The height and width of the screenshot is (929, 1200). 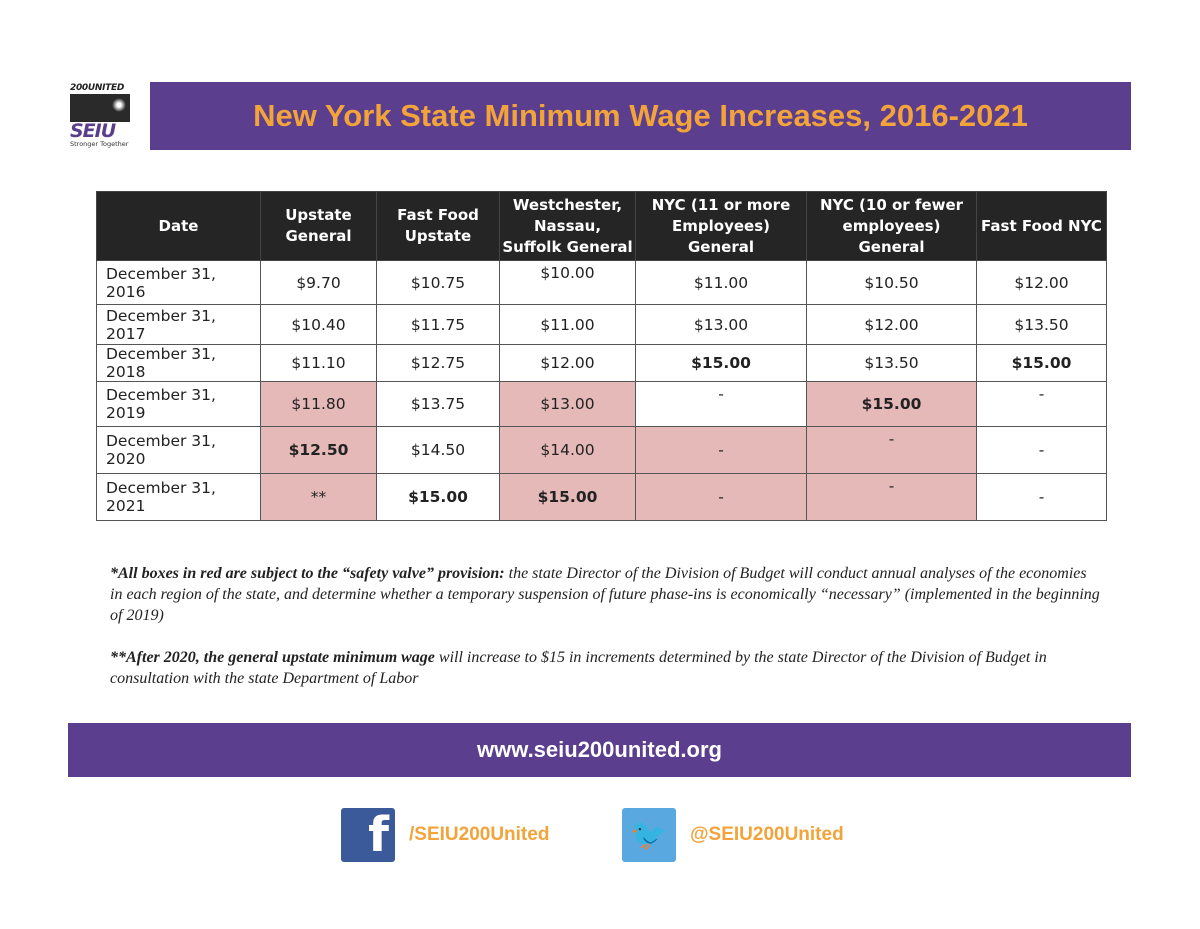 I want to click on wage-cell: $11.75, so click(x=438, y=324).